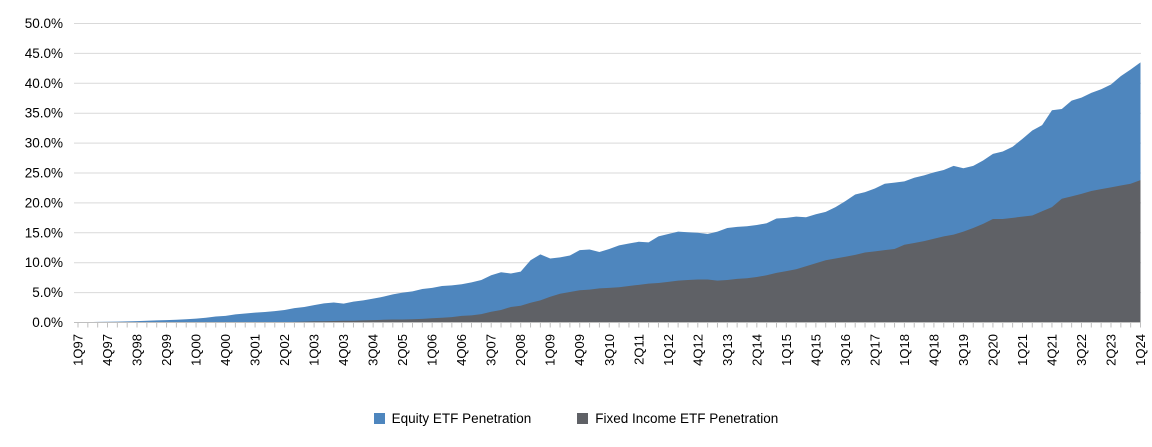 Image resolution: width=1152 pixels, height=447 pixels. I want to click on x-axis-tick-label: 3Q01, so click(255, 350).